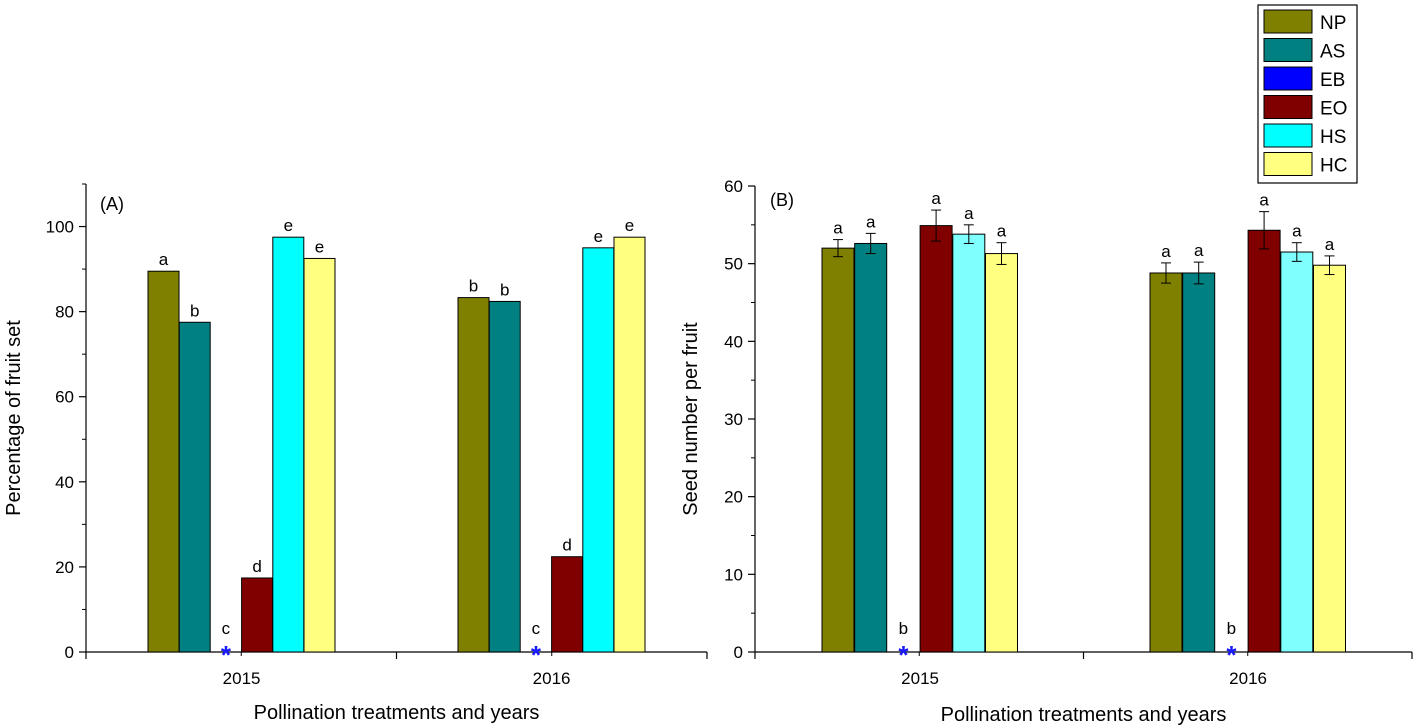 This screenshot has width=1417, height=725. What do you see at coordinates (1288, 21) in the screenshot?
I see `legend-swatch-np` at bounding box center [1288, 21].